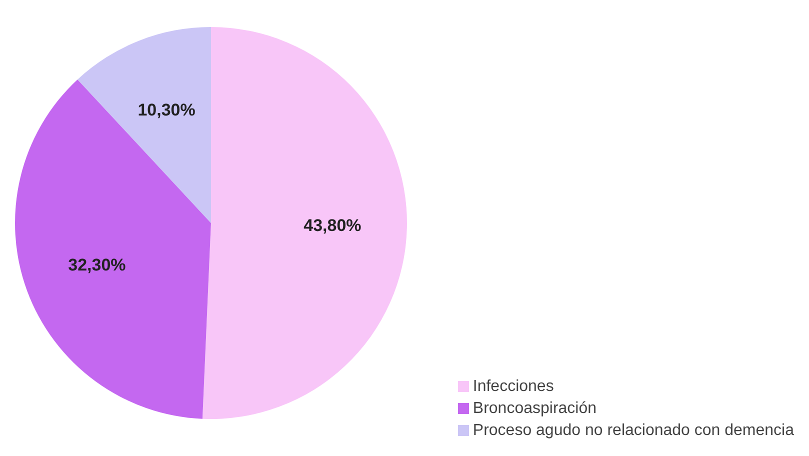 This screenshot has width=809, height=456. I want to click on data-label: 32,30%, so click(97, 264).